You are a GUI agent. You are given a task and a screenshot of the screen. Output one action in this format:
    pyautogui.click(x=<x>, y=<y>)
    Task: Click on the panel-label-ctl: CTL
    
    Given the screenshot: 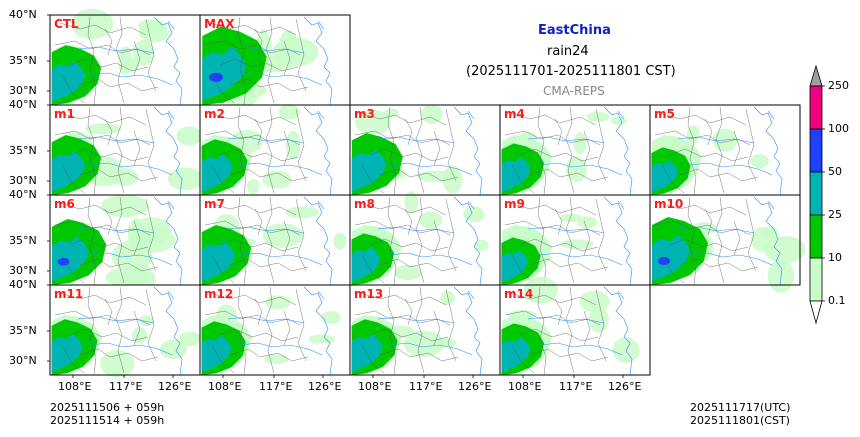 What is the action you would take?
    pyautogui.click(x=66, y=24)
    